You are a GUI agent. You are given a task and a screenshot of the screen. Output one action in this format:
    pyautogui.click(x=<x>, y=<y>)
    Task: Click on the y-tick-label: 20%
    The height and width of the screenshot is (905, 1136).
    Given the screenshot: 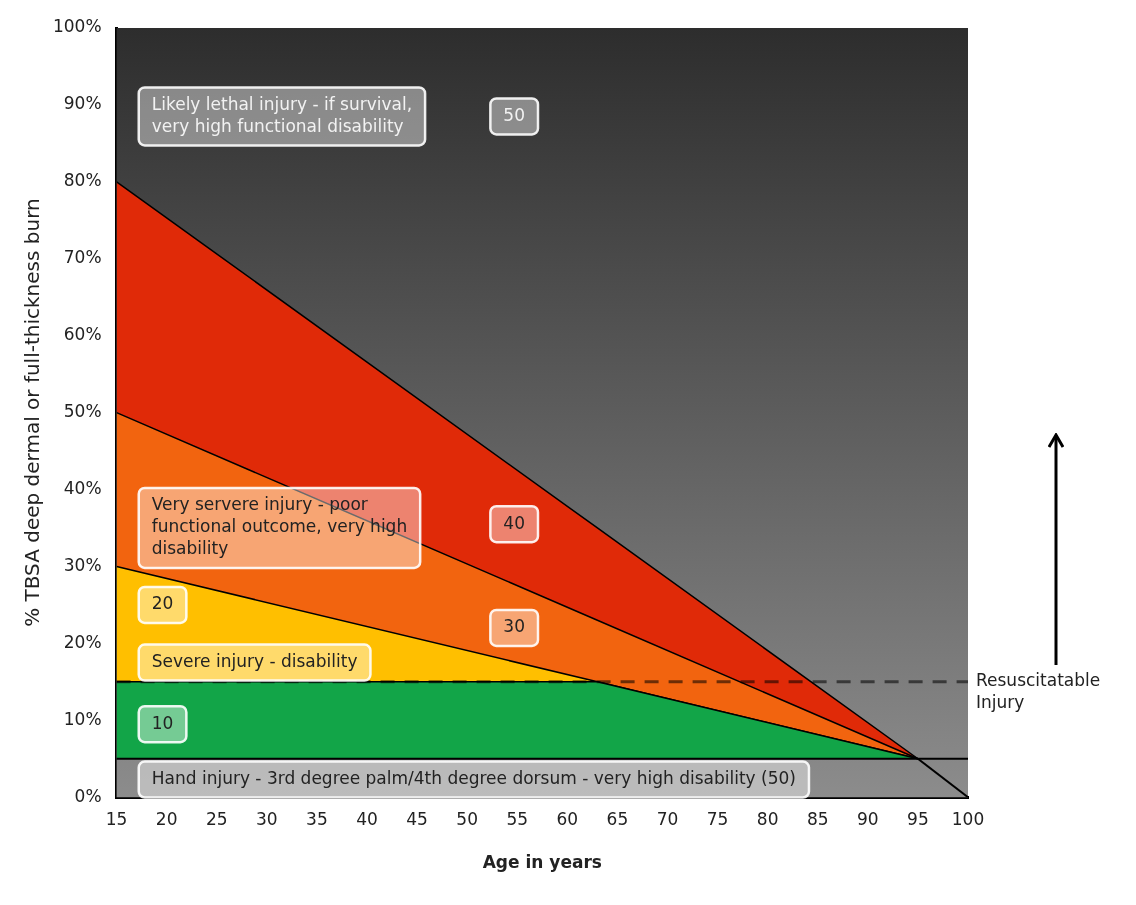 What is the action you would take?
    pyautogui.click(x=82, y=641)
    